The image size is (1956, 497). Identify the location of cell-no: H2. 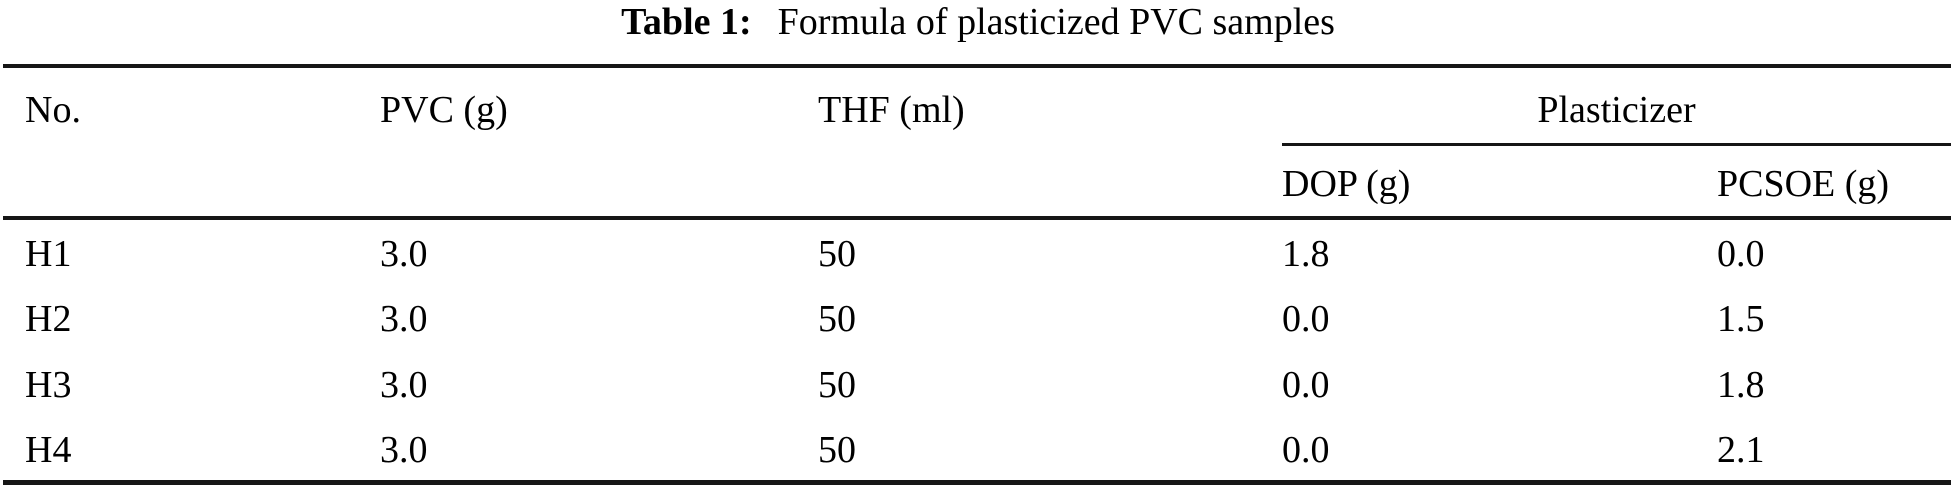
(48, 319).